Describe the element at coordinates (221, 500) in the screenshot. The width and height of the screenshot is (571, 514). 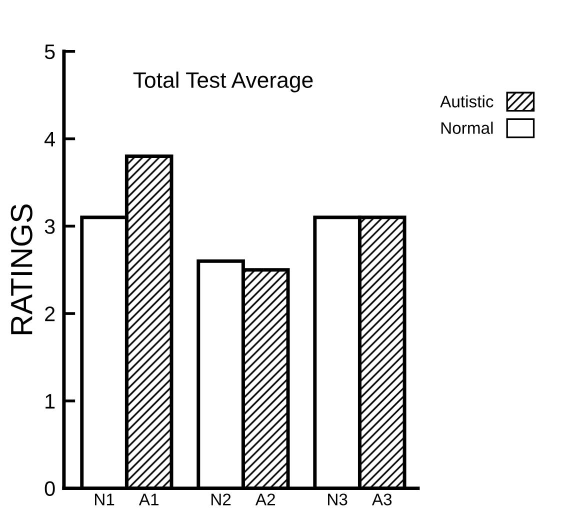
I see `x-tick-label: N2` at that location.